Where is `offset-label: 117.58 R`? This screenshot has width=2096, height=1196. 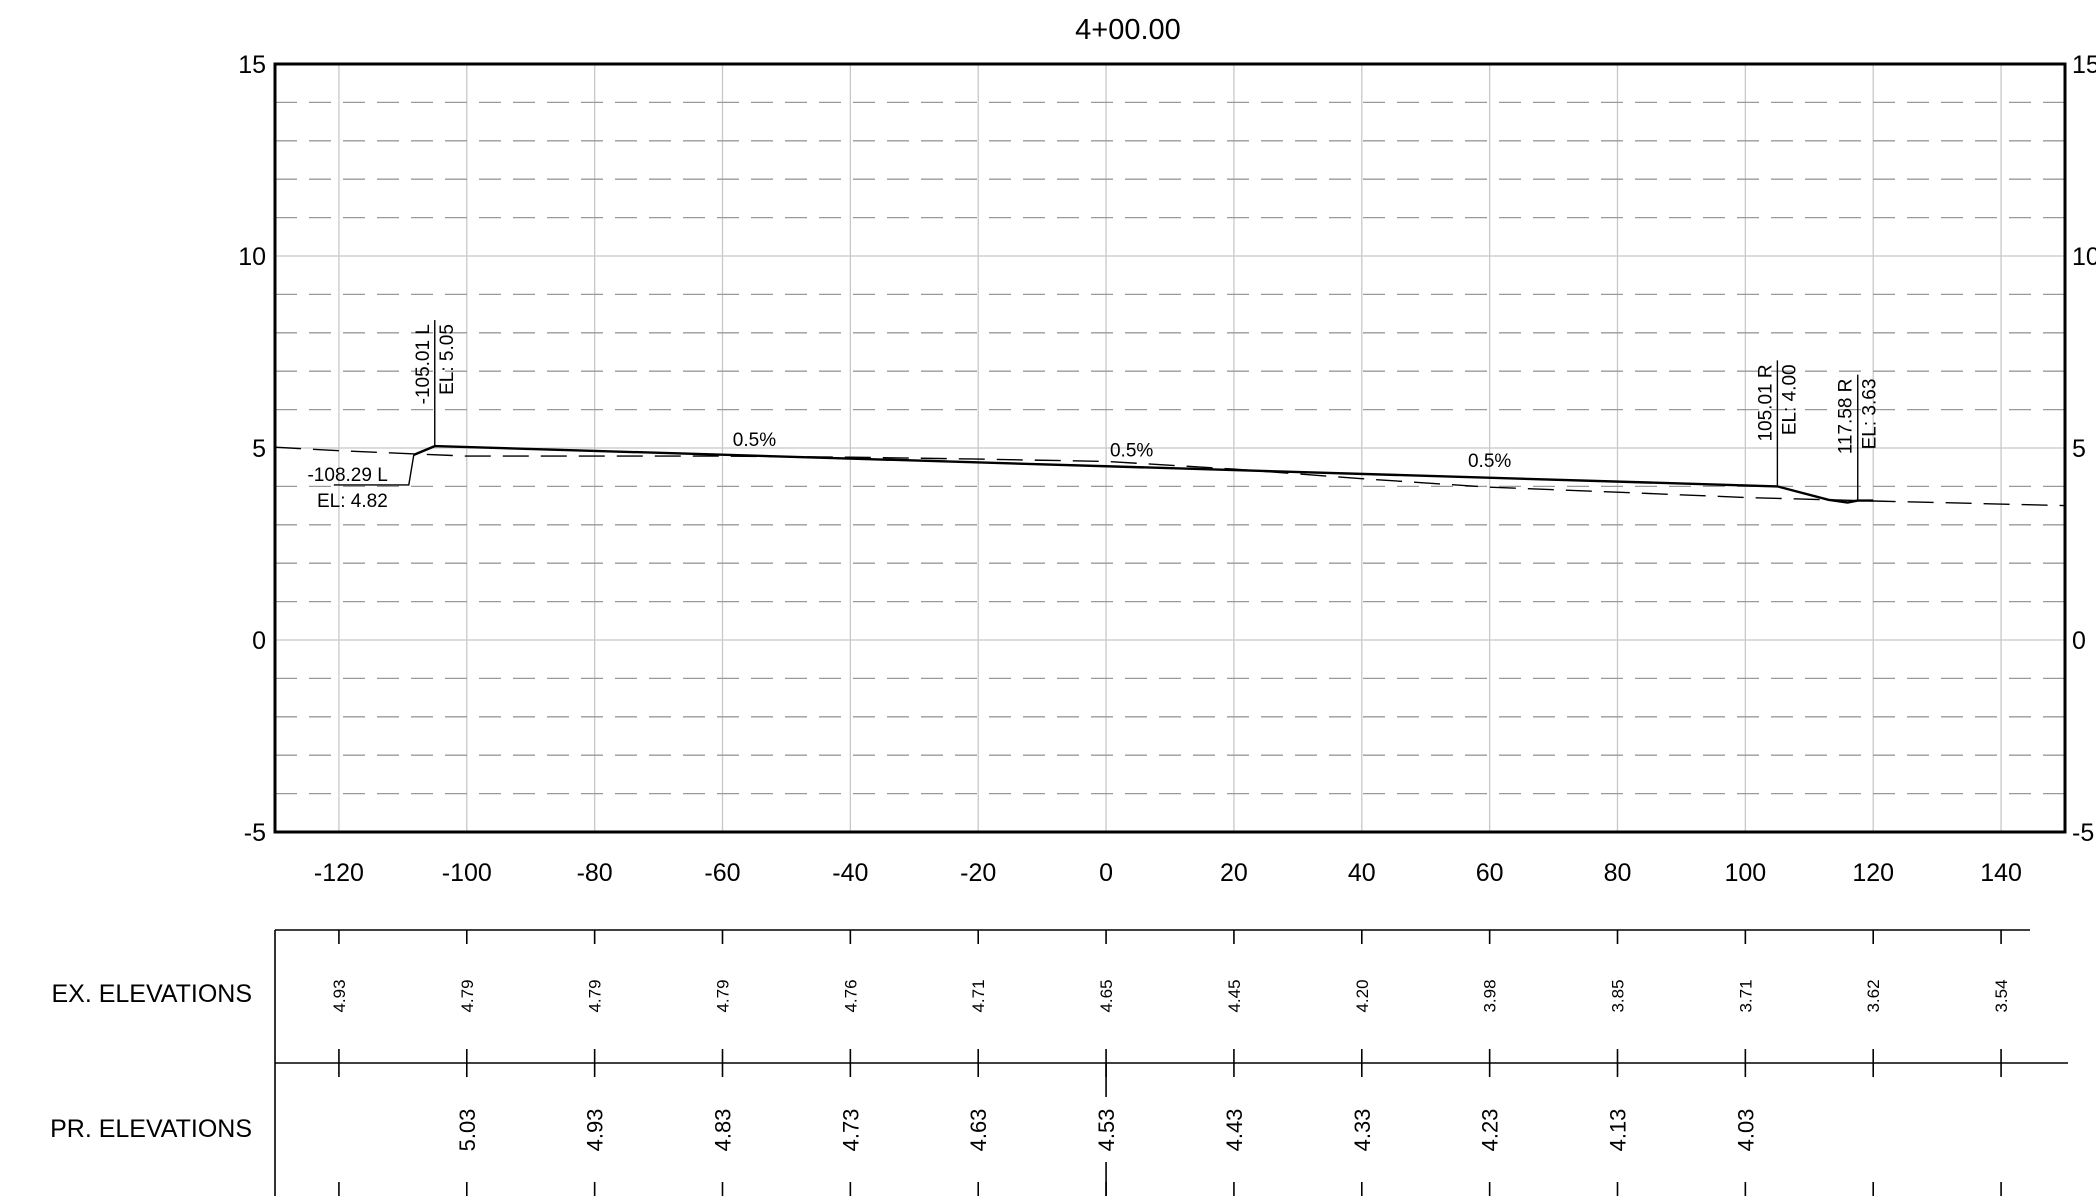 offset-label: 117.58 R is located at coordinates (1846, 417).